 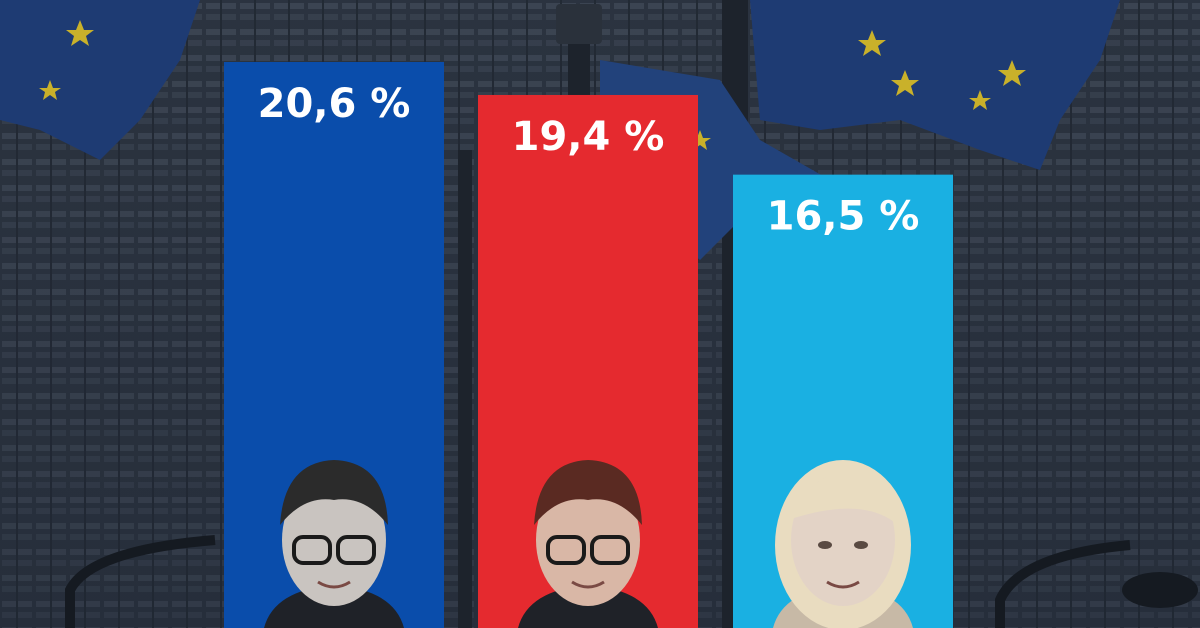 I want to click on bar-value-label: 20,6 %, so click(x=334, y=104).